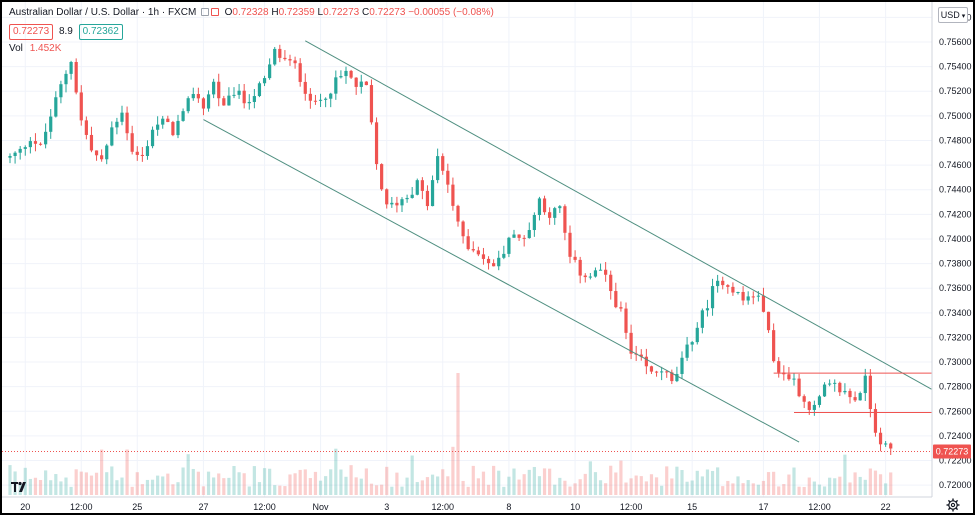 The height and width of the screenshot is (515, 975). What do you see at coordinates (387, 12) in the screenshot?
I see `ohlc-close: 0.72273` at bounding box center [387, 12].